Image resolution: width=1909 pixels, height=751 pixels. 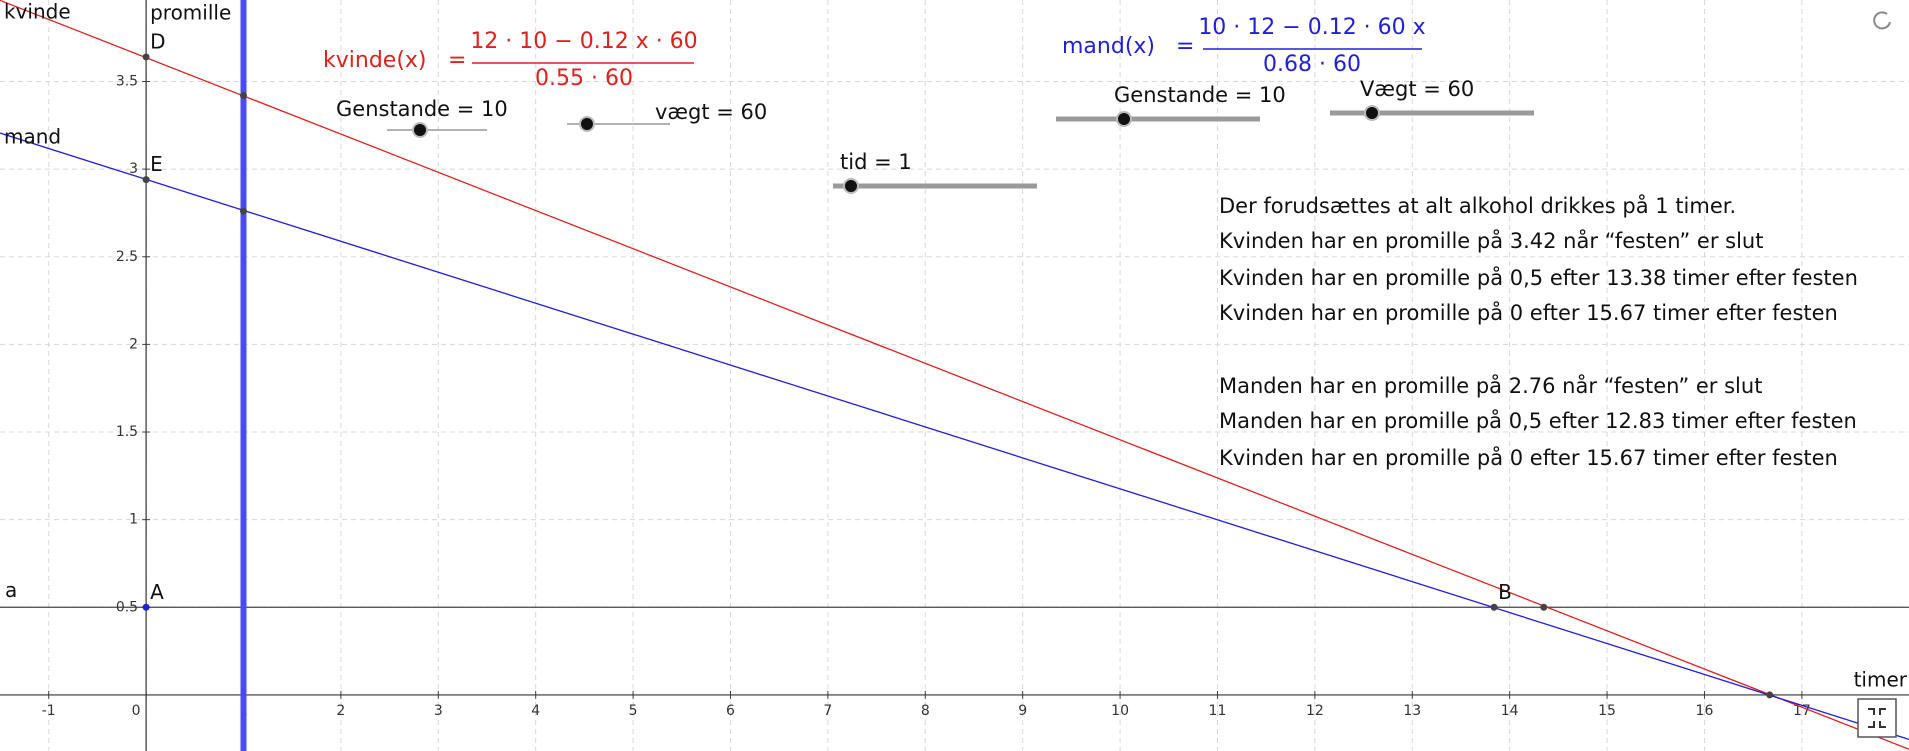 I want to click on x-tick-label: 15, so click(x=1607, y=711).